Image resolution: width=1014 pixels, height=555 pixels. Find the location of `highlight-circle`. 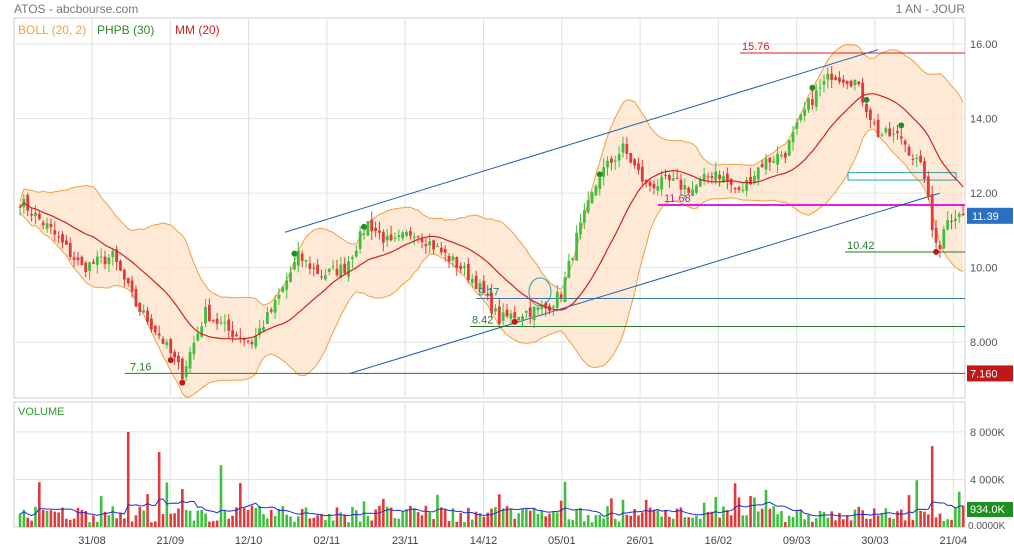

highlight-circle is located at coordinates (540, 292).